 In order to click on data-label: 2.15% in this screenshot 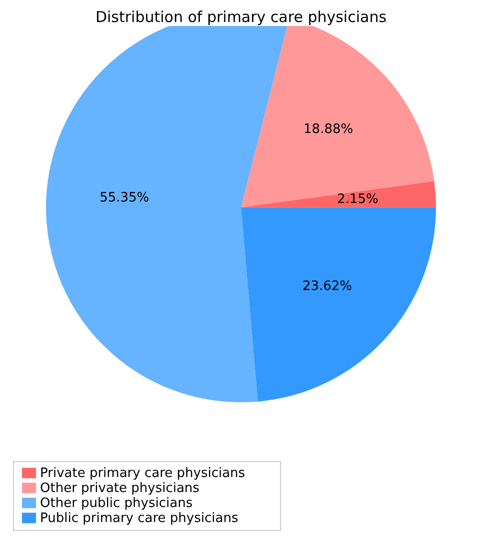, I will do `click(357, 199)`.